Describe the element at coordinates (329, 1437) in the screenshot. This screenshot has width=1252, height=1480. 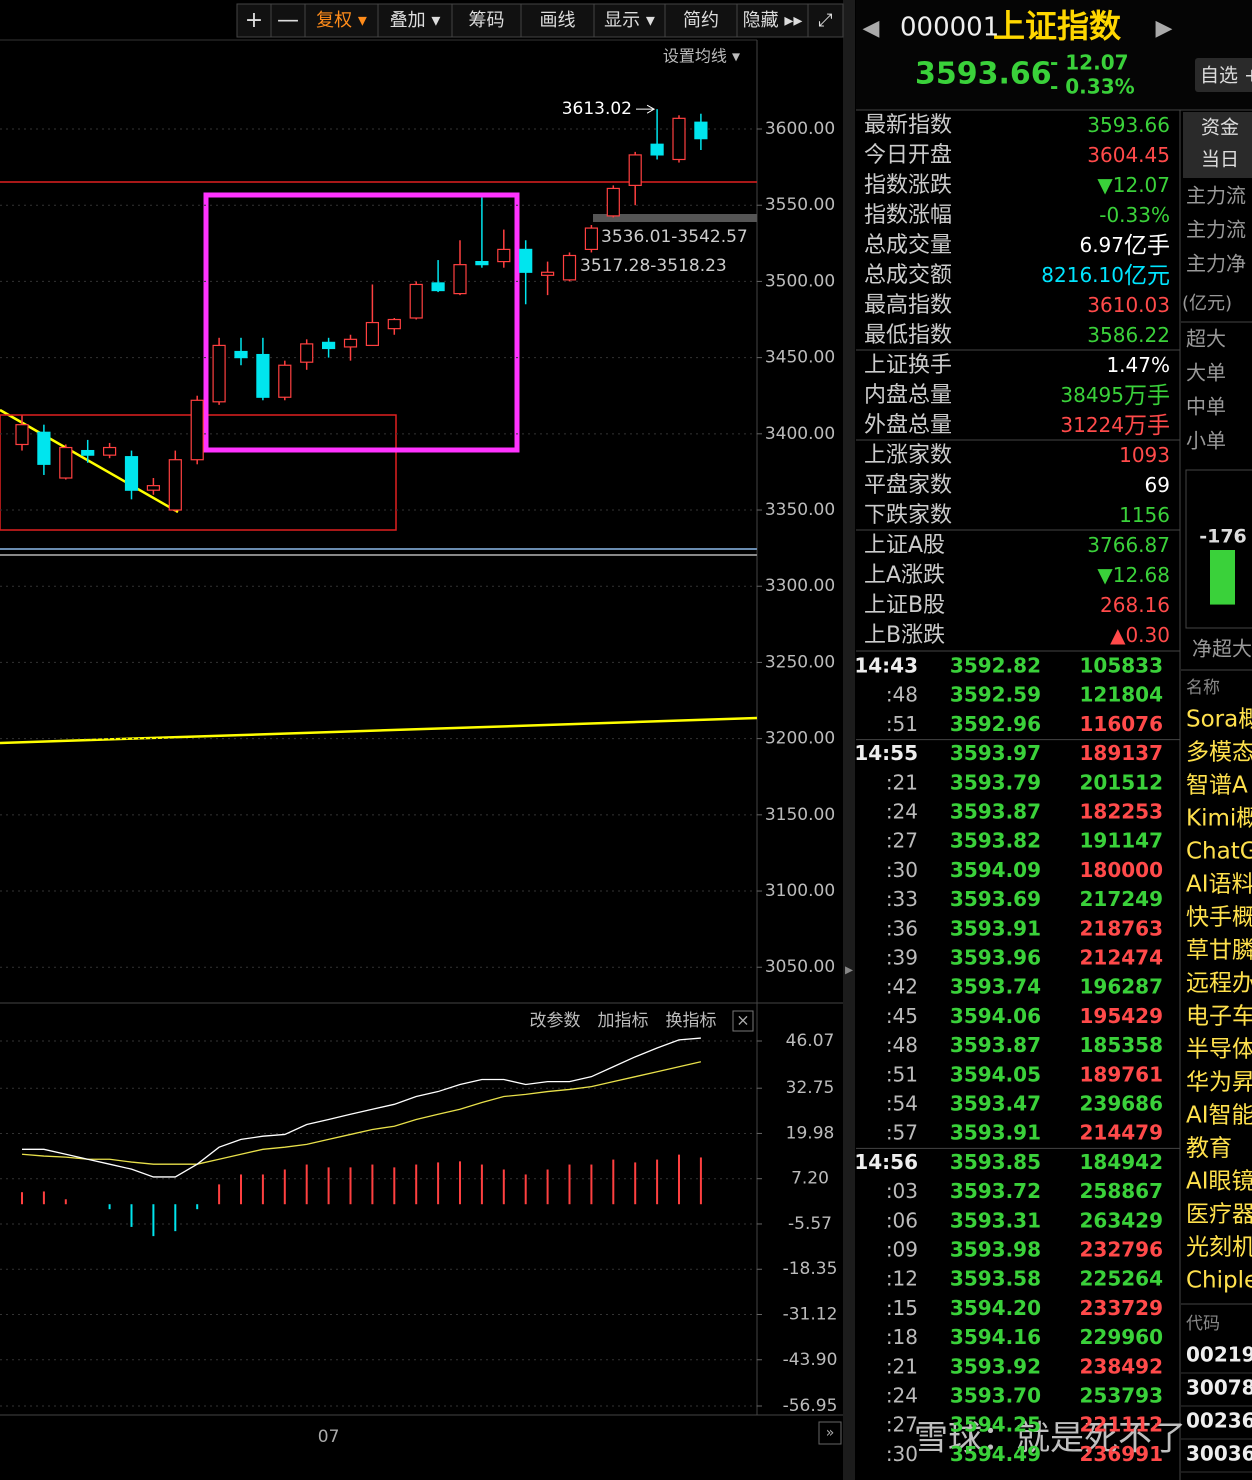
I see `x-tick-label: 07` at that location.